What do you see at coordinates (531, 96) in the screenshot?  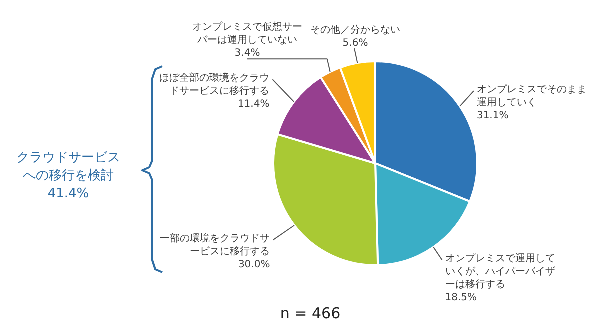 I see `slice-label: オンプレミスでそのまま運用していく` at bounding box center [531, 96].